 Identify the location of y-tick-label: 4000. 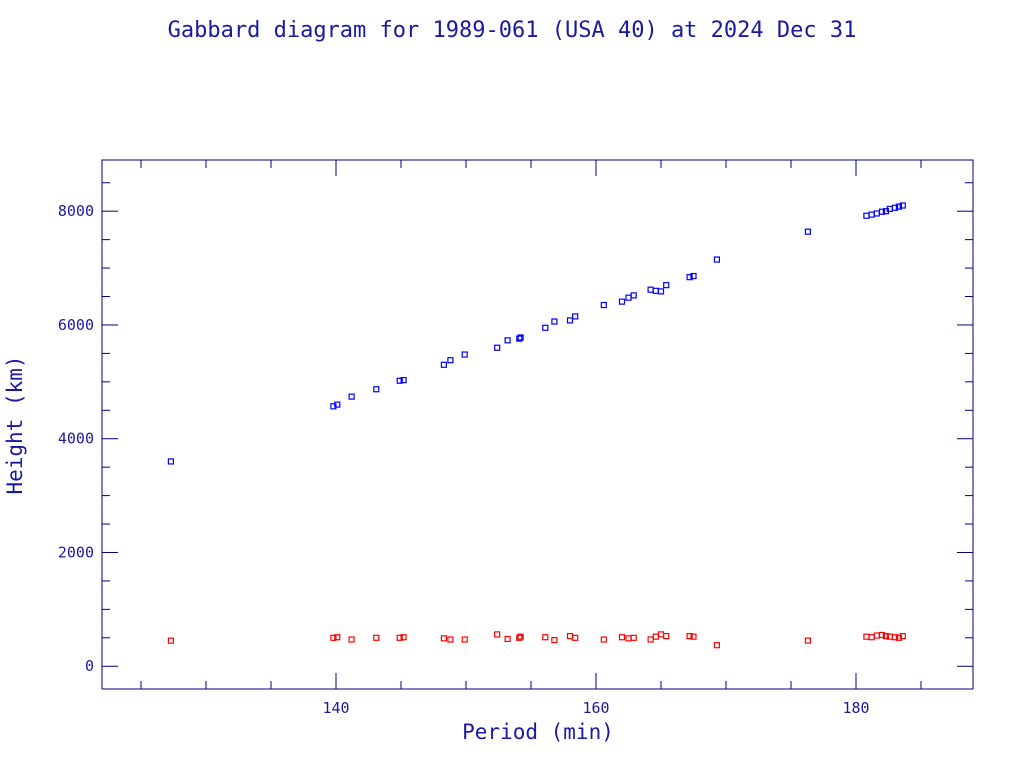
(76, 439).